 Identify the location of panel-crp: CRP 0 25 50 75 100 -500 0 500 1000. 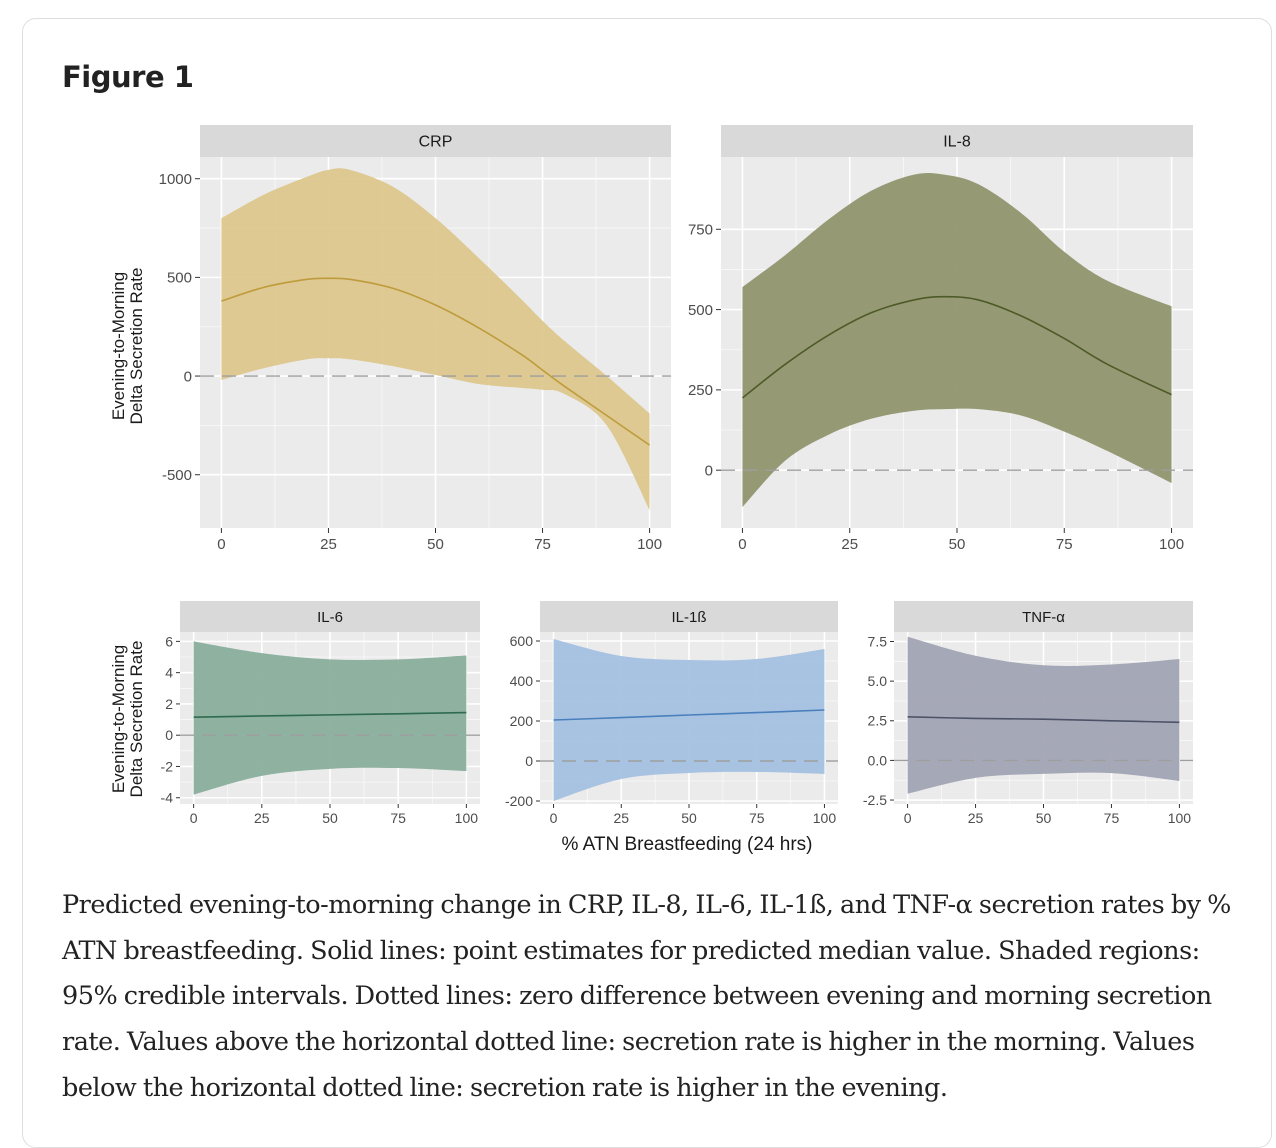
(415, 339).